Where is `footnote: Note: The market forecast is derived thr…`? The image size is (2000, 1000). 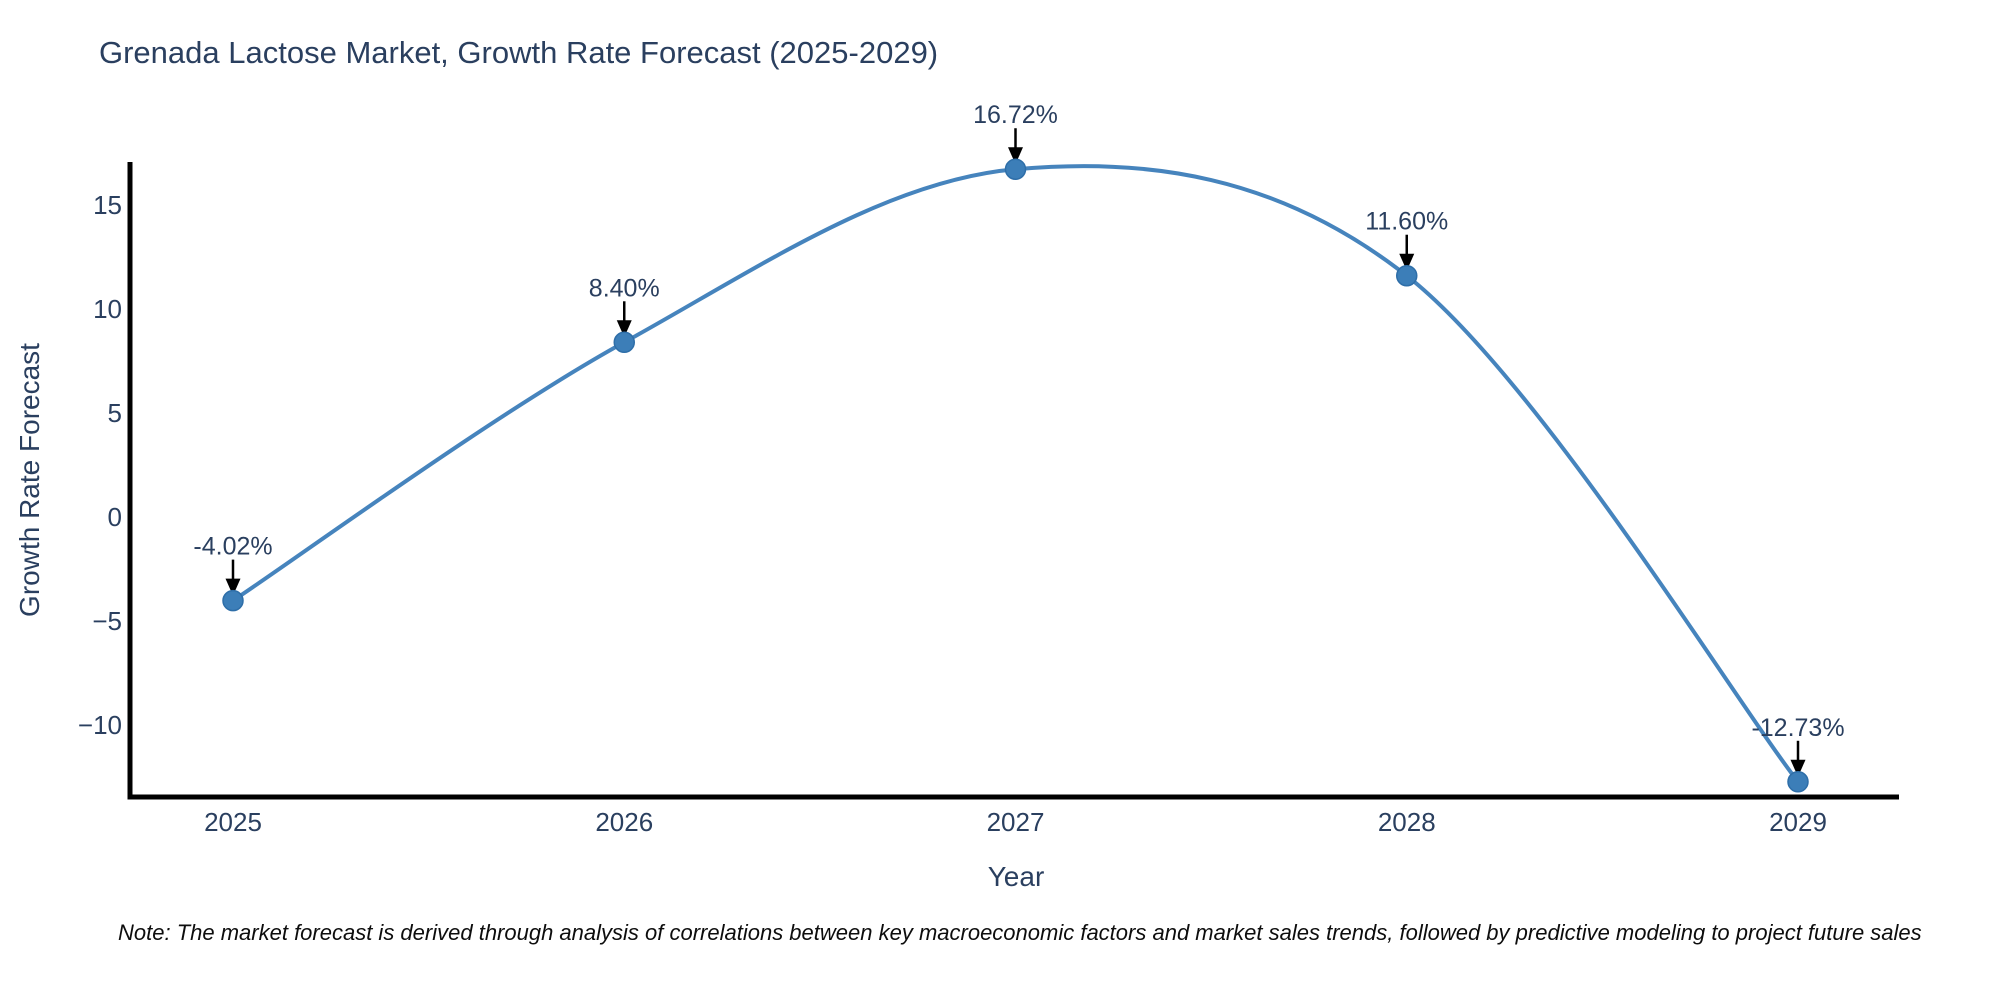 footnote: Note: The market forecast is derived thr… is located at coordinates (1020, 932).